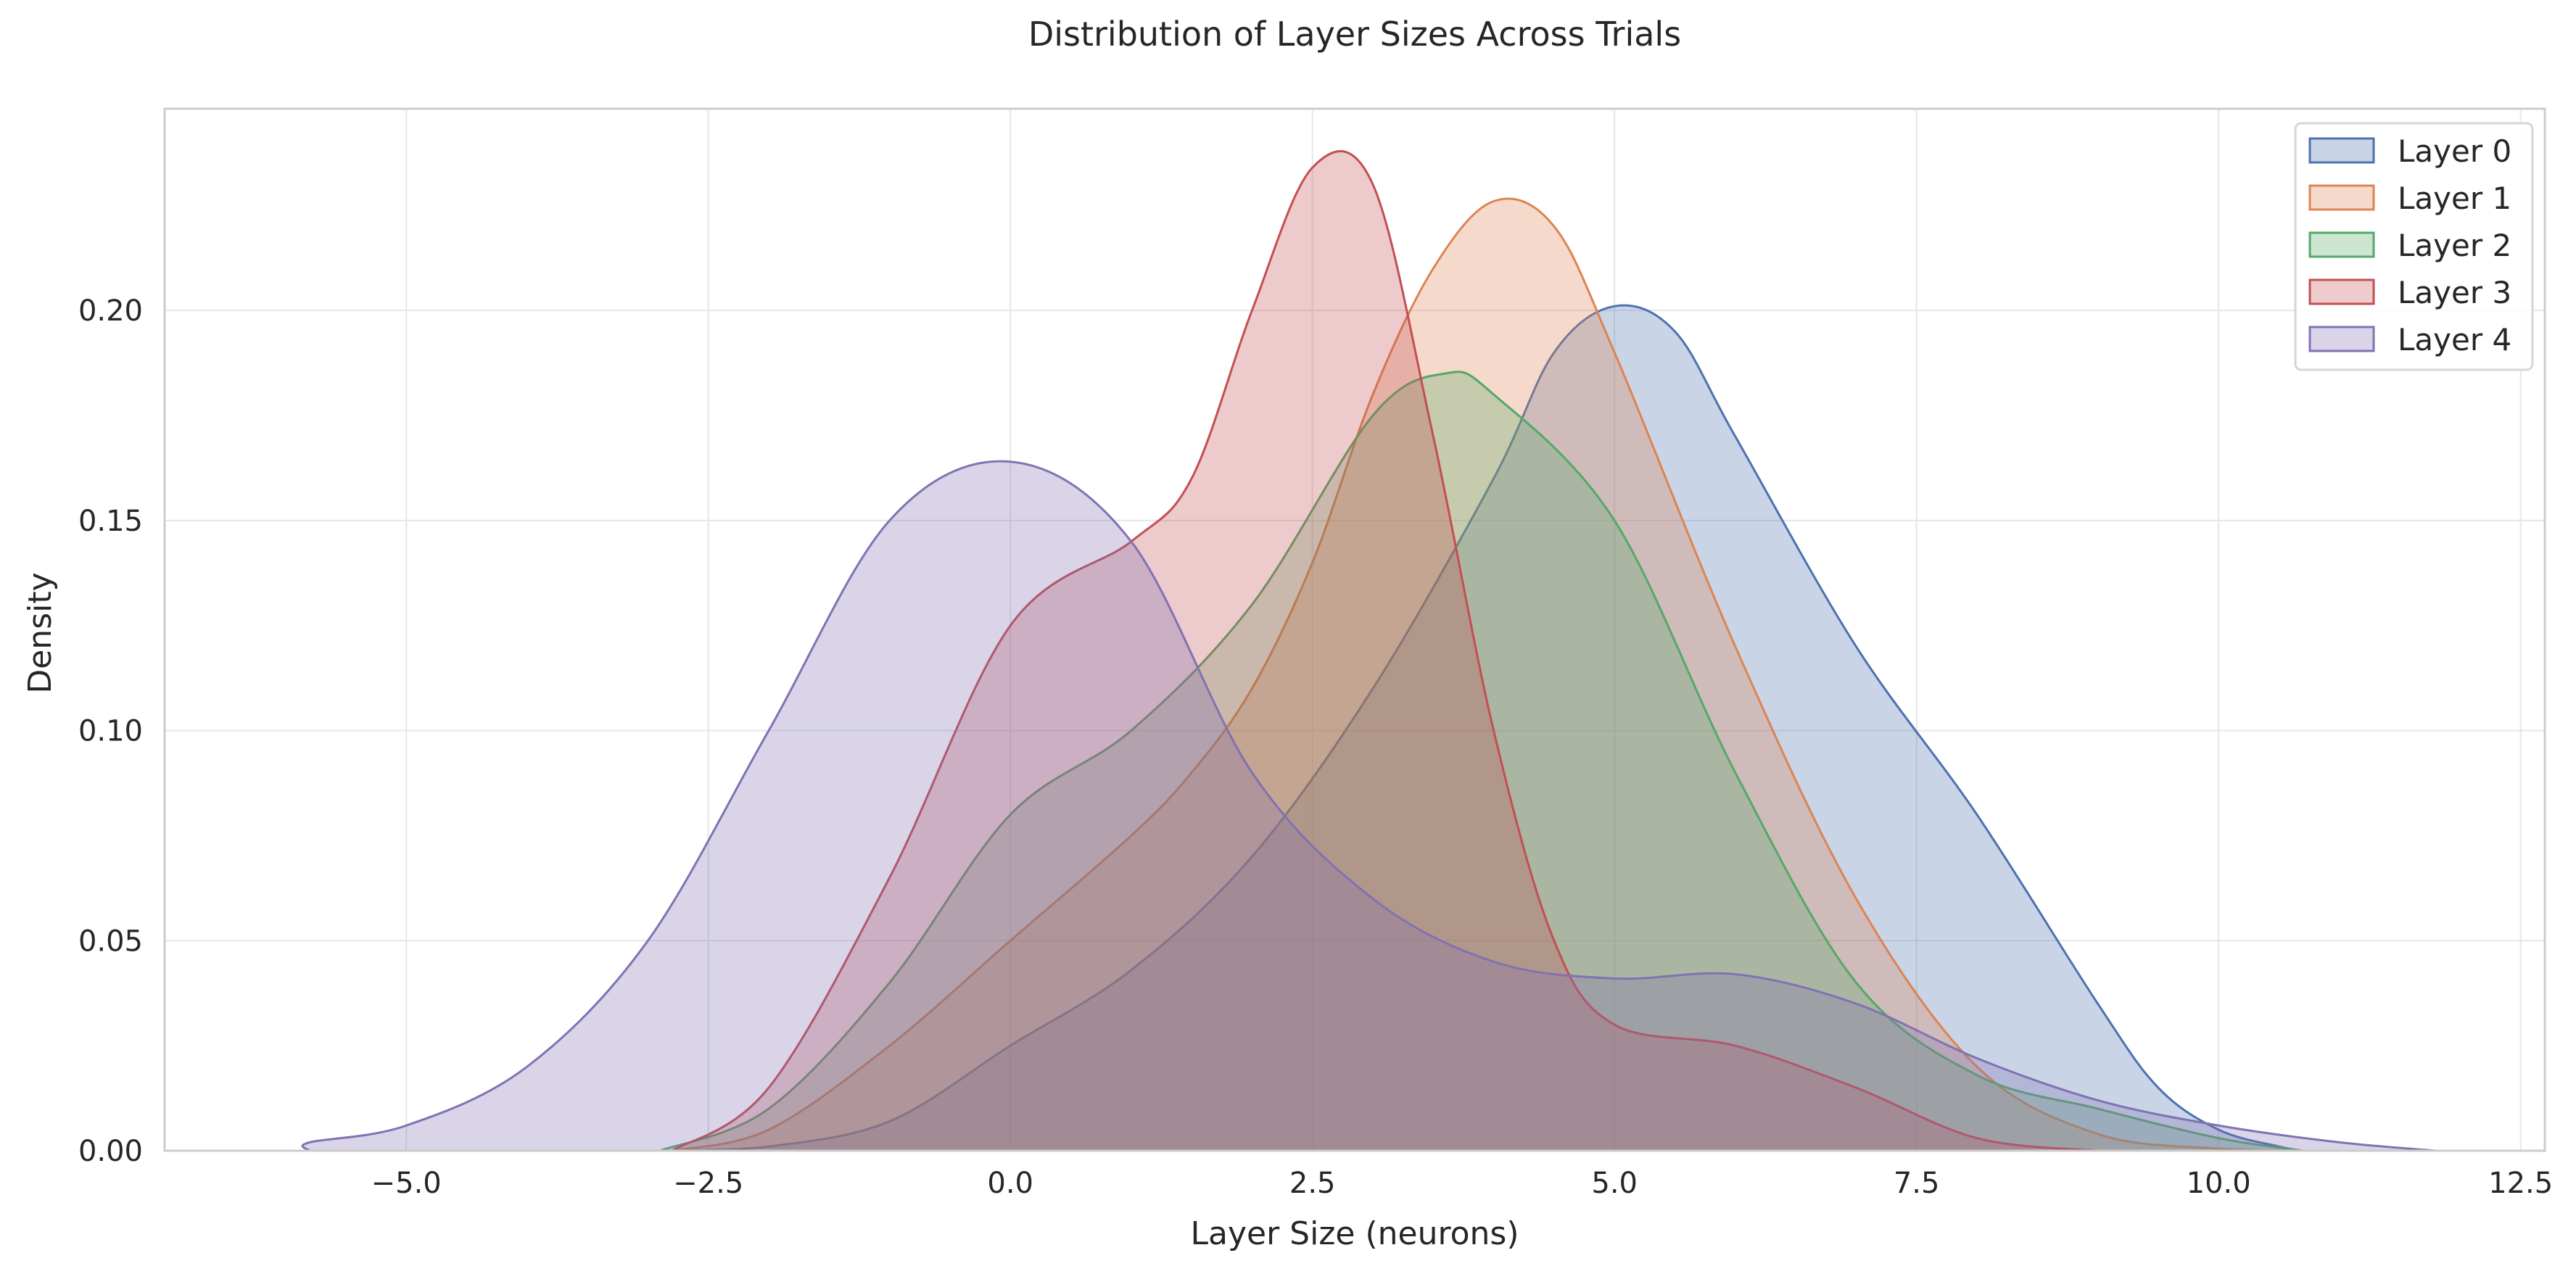 The width and height of the screenshot is (2576, 1274). Describe the element at coordinates (1312, 1183) in the screenshot. I see `x-tick-label: 2.5` at that location.